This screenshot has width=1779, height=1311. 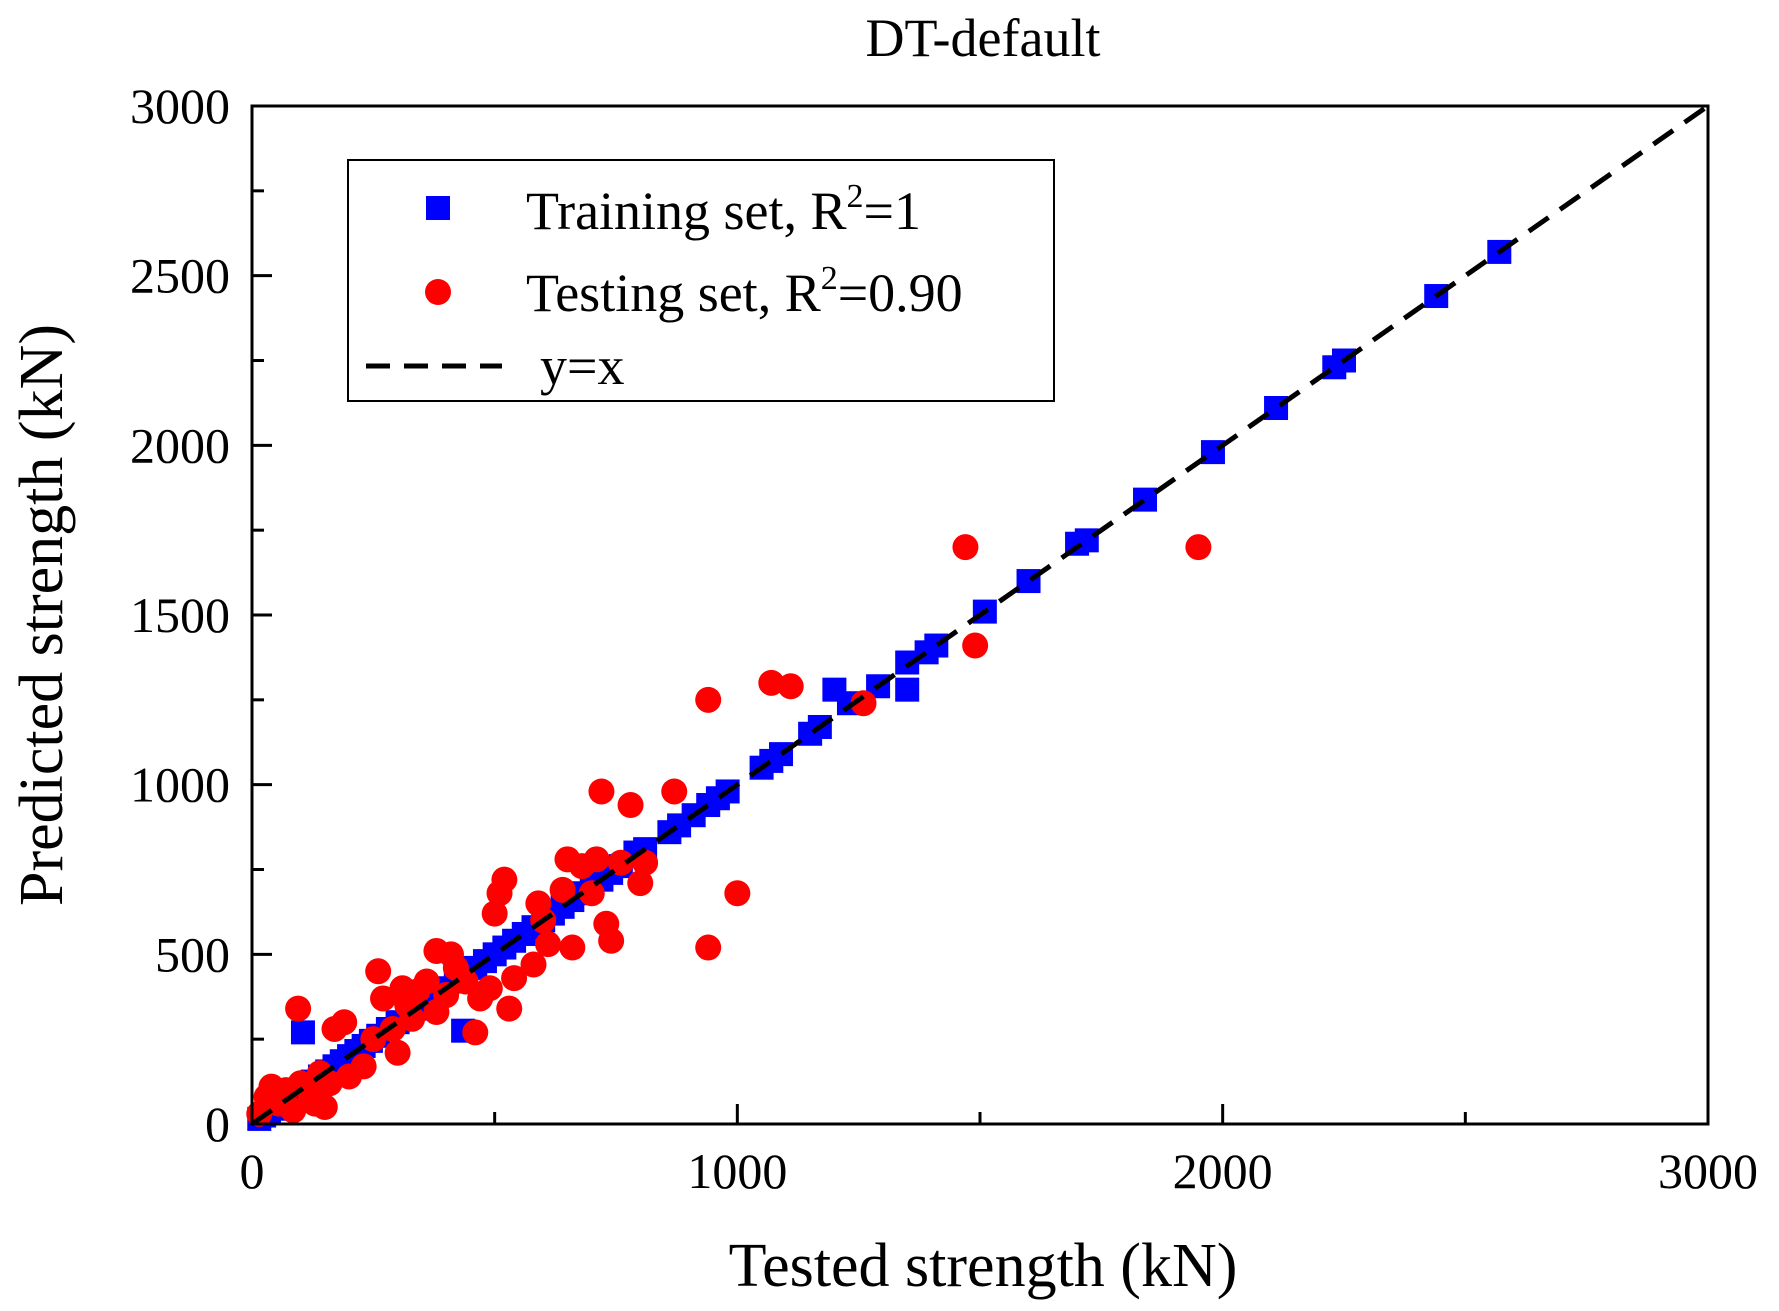 I want to click on legend-label-training: Training set, R2=1, so click(x=723, y=209).